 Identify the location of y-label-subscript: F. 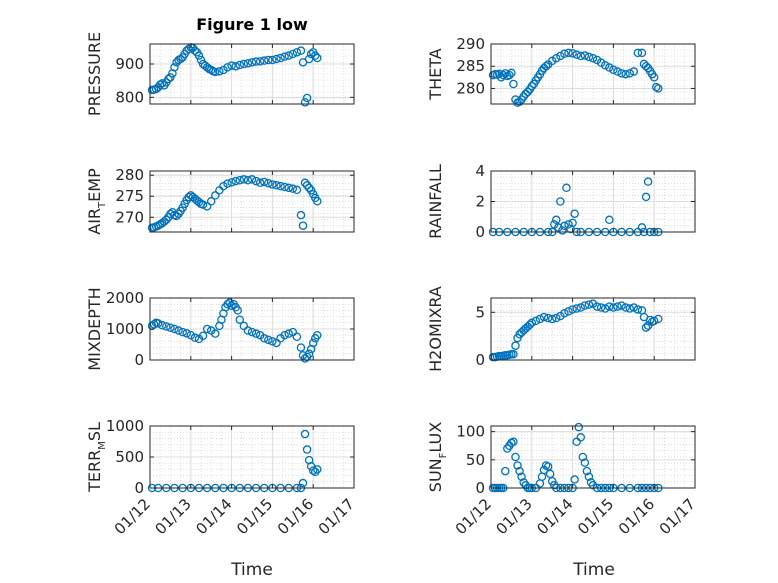
(443, 455).